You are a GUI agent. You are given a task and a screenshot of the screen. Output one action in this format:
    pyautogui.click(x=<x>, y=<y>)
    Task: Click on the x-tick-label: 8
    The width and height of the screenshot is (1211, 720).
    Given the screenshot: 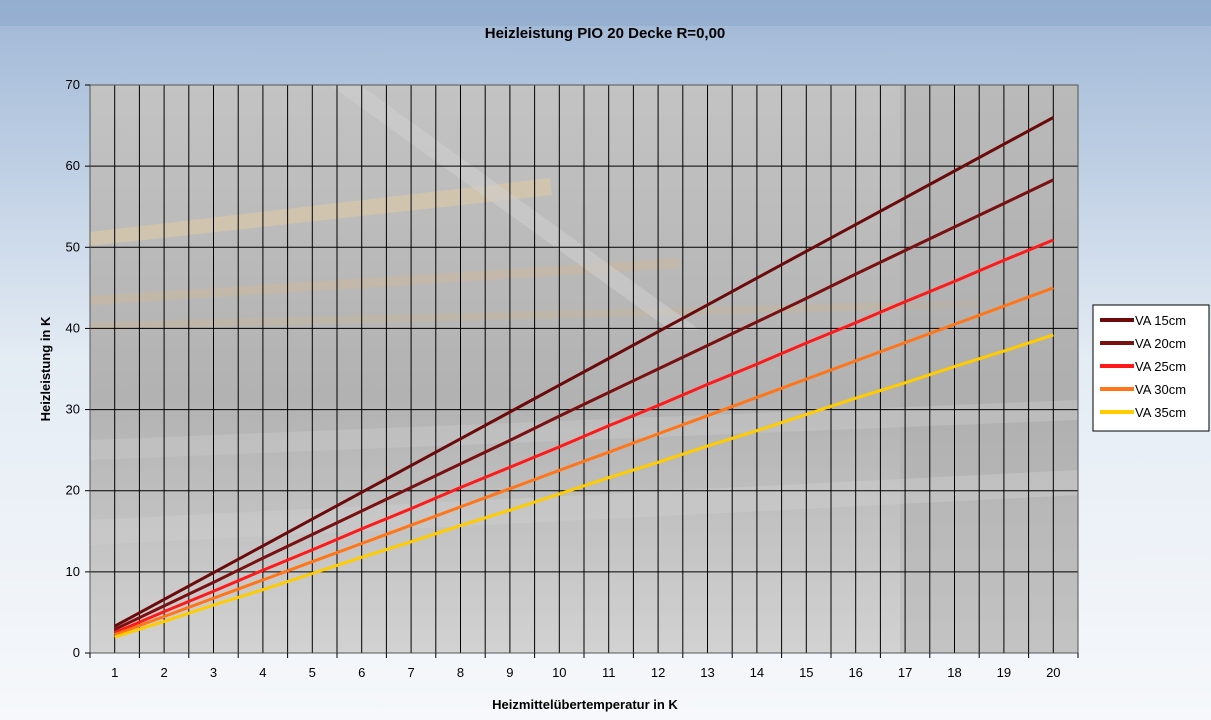 What is the action you would take?
    pyautogui.click(x=460, y=672)
    